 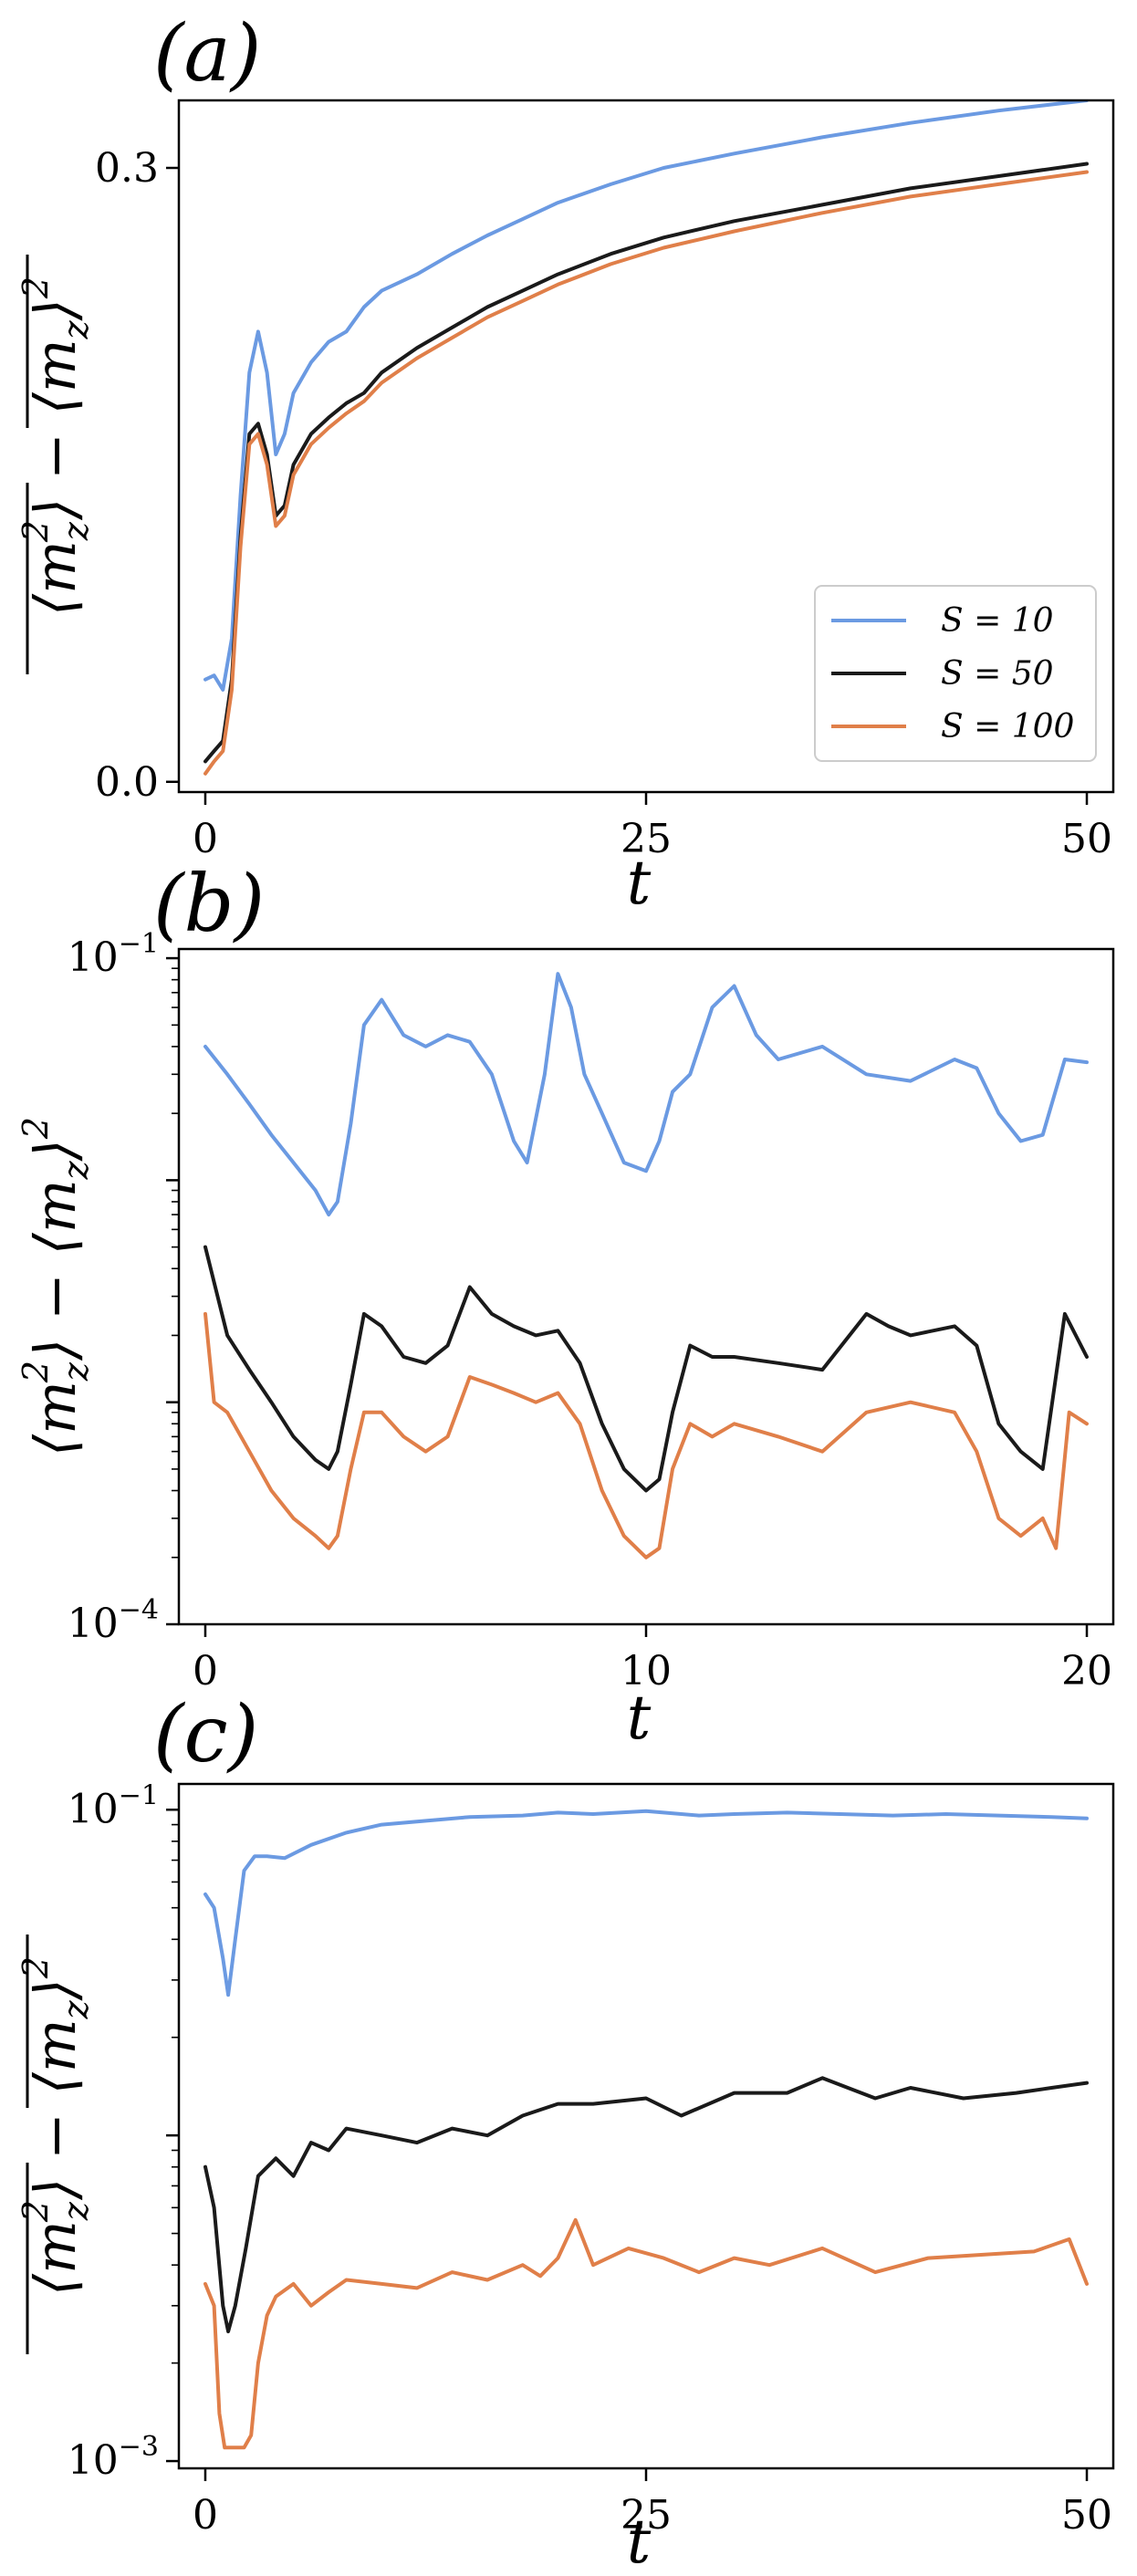 I want to click on y-tick-label: 10⁻⁴, so click(x=113, y=1620).